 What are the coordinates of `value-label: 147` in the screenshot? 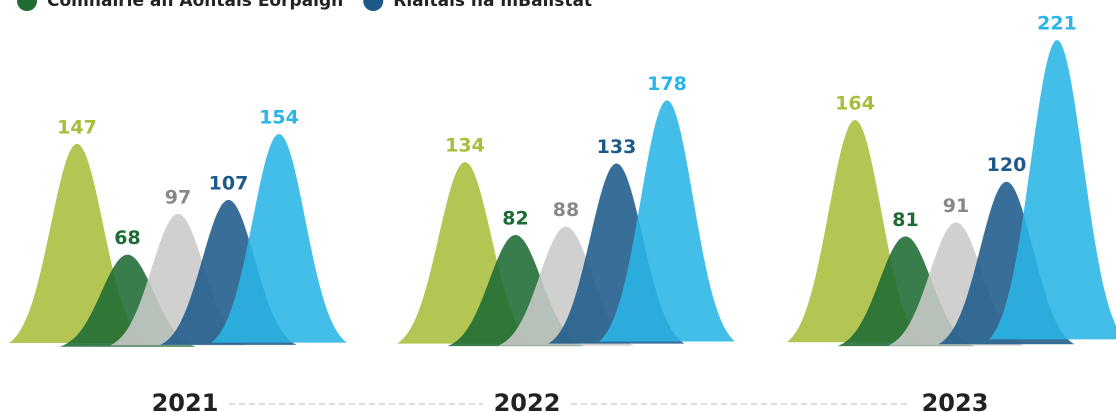 It's located at (77, 127).